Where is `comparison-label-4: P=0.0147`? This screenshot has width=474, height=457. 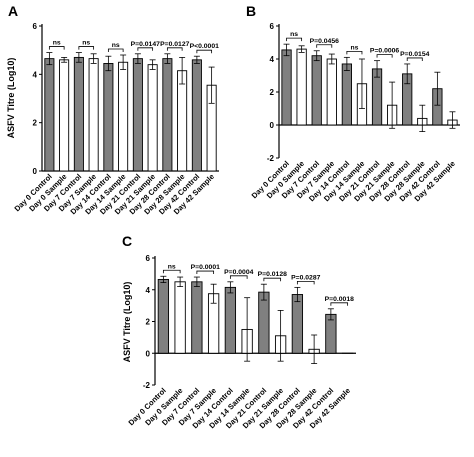
comparison-label-4: P=0.0147 is located at coordinates (146, 44).